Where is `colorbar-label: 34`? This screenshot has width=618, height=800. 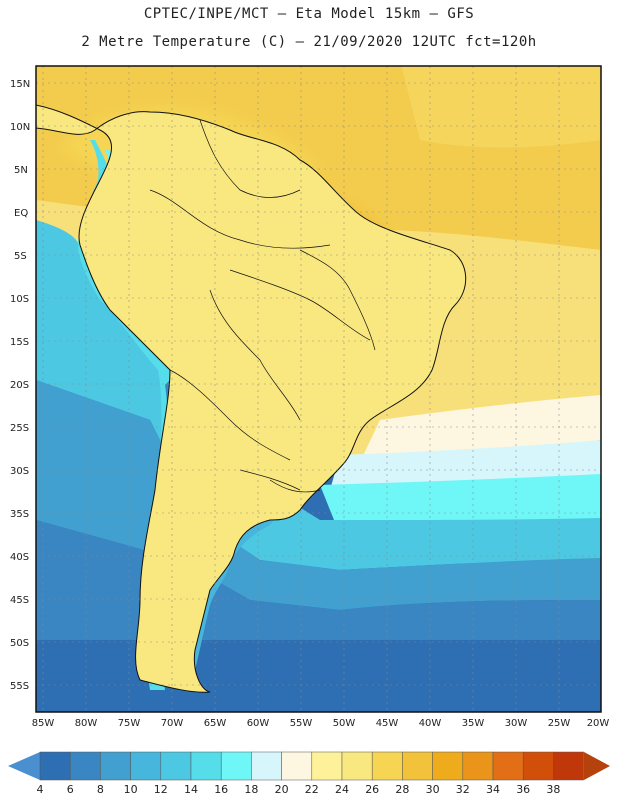
colorbar-label: 34 is located at coordinates (493, 789).